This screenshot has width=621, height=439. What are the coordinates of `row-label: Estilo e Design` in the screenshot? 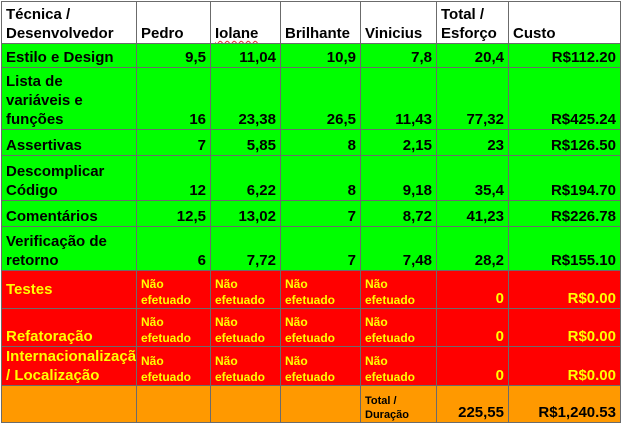 It's located at (69, 55).